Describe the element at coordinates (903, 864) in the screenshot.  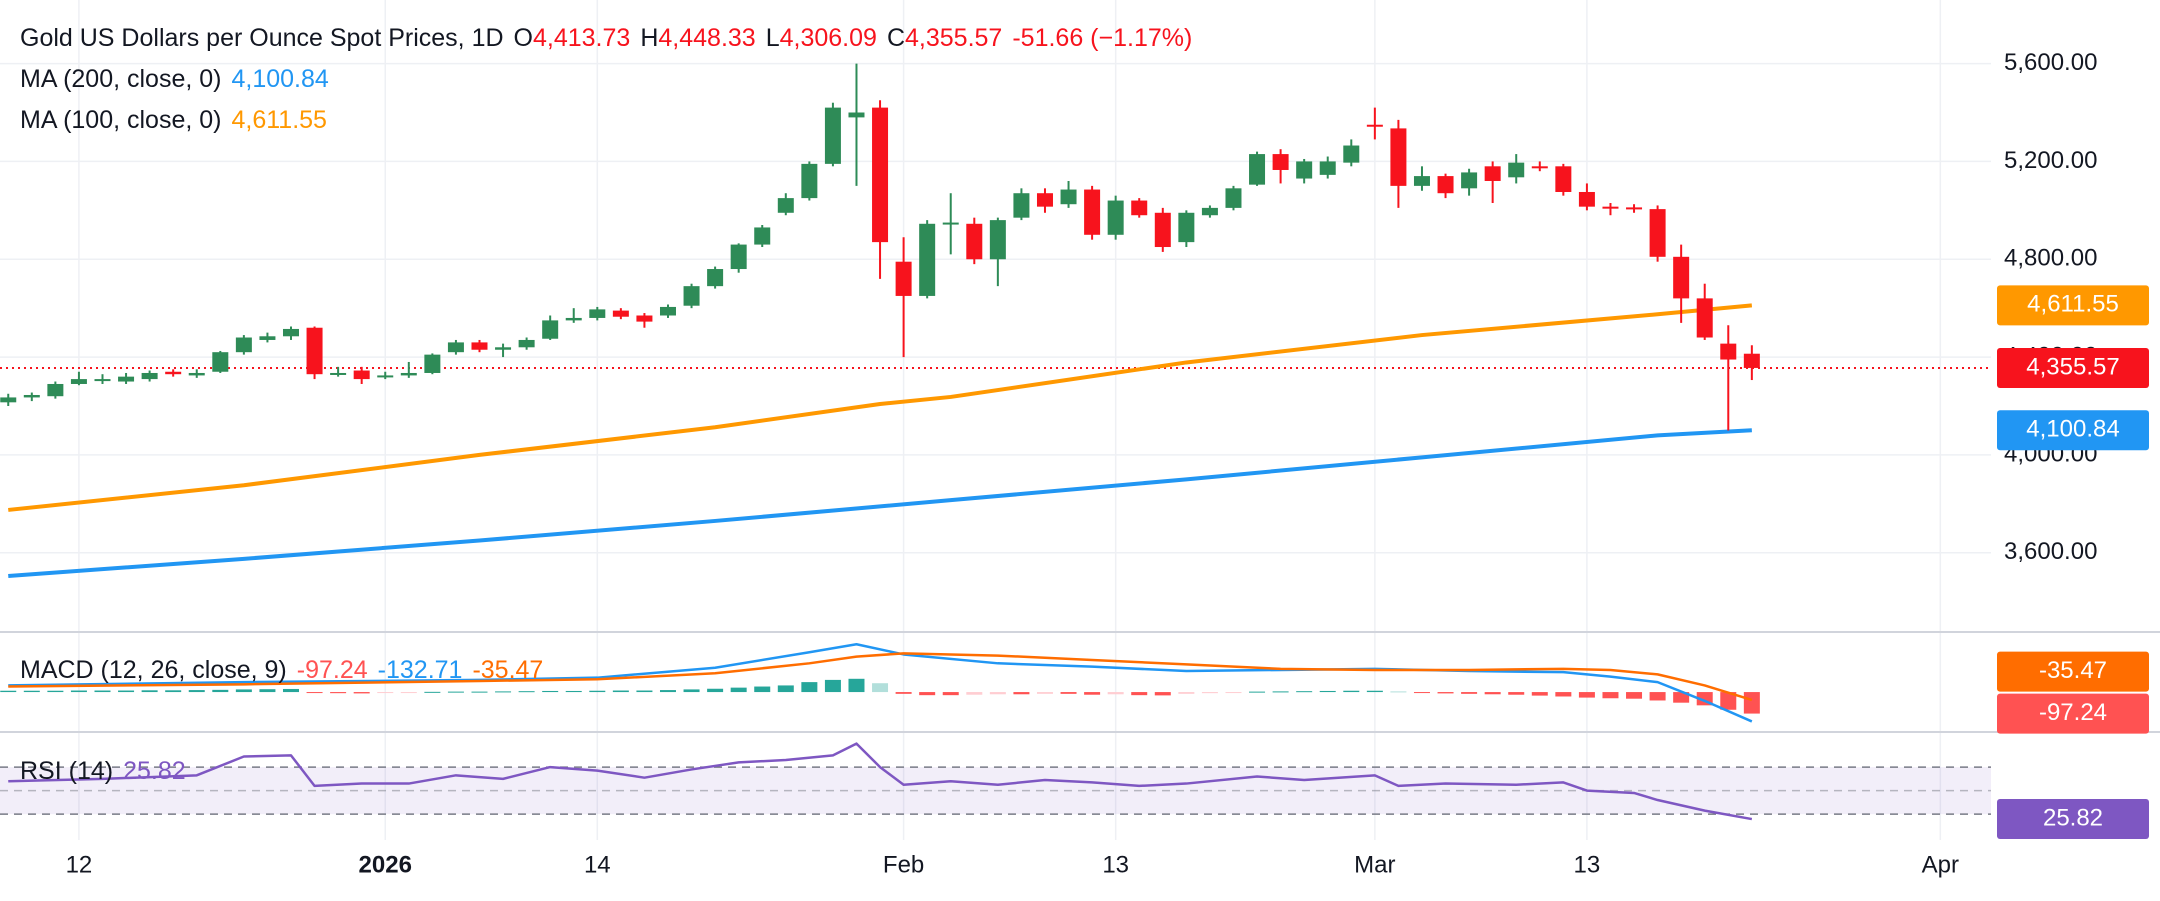
I see `x-tick-label: Feb` at that location.